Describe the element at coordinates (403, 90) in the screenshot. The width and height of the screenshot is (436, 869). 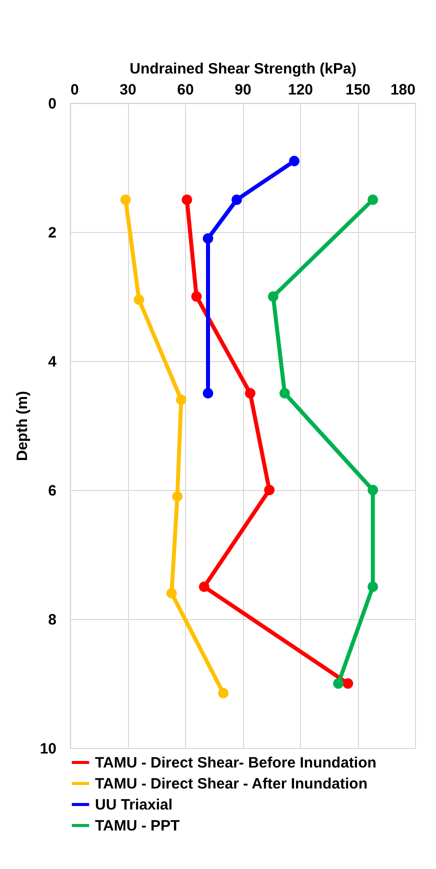
I see `x-tick-label: 180` at that location.